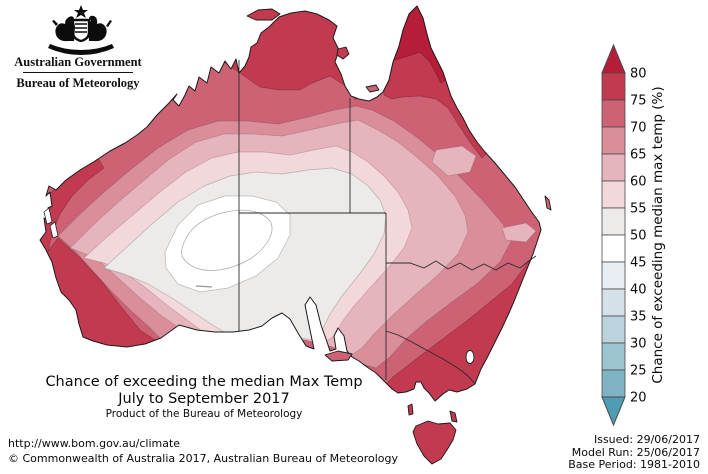 This screenshot has width=708, height=474. Describe the element at coordinates (638, 398) in the screenshot. I see `colorbar-tick: 20` at that location.